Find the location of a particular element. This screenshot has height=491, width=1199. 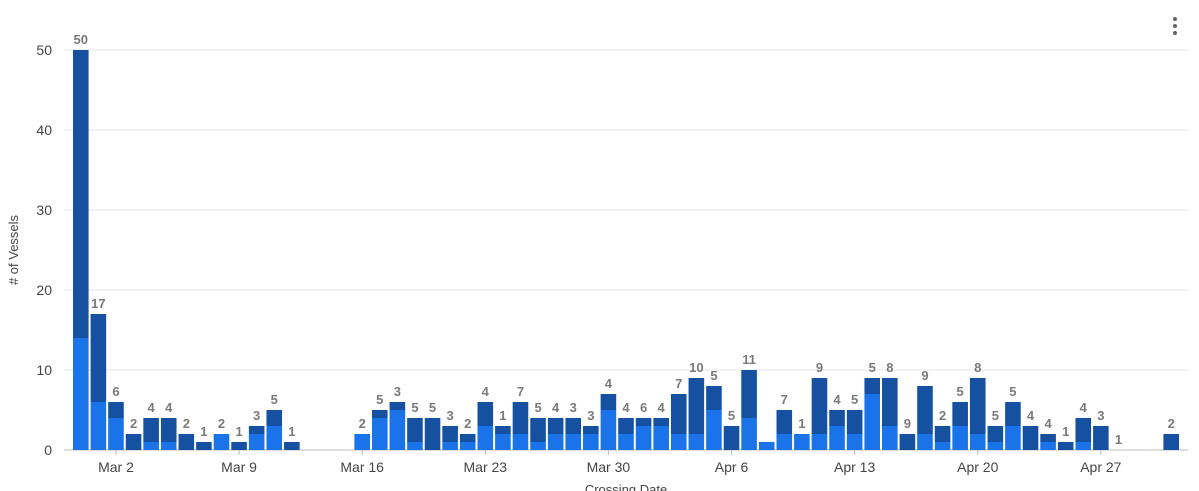

x-tick-label: Mar 9 is located at coordinates (239, 467).